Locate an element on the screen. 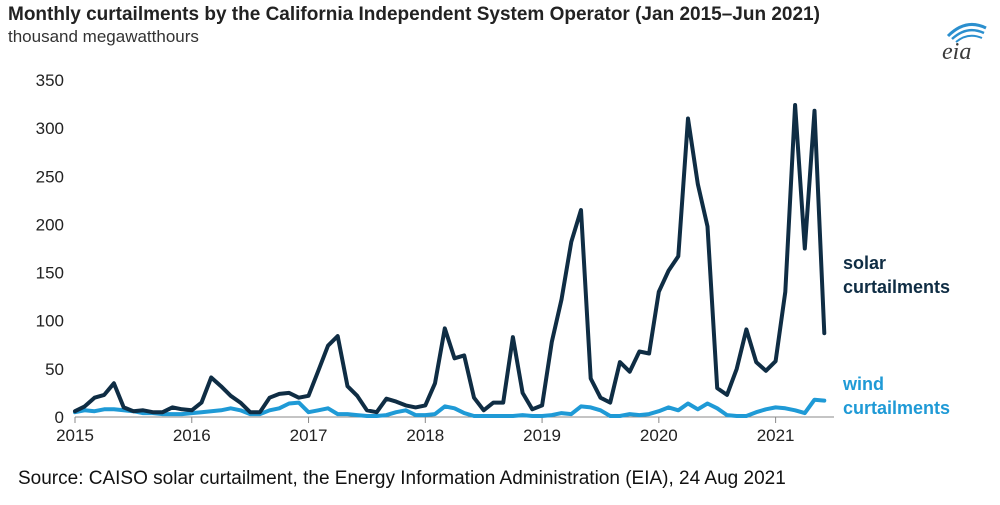 This screenshot has height=505, width=1000. wind-series-label-line-1: wind is located at coordinates (863, 384).